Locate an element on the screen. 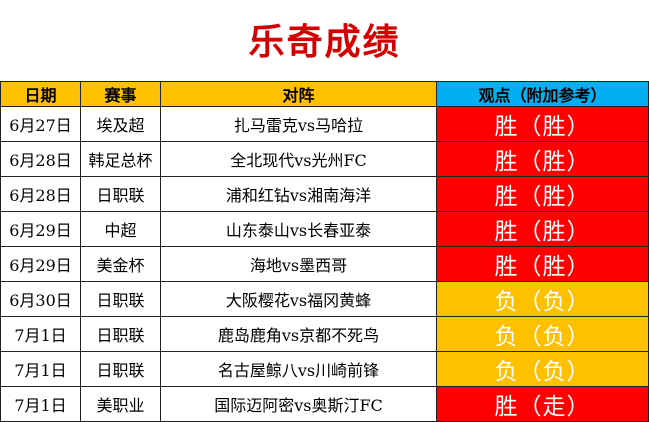 The width and height of the screenshot is (649, 422). table-row: 6月27日 埃及超 扎马雷克vs马哈拉 胜（胜） is located at coordinates (324, 124).